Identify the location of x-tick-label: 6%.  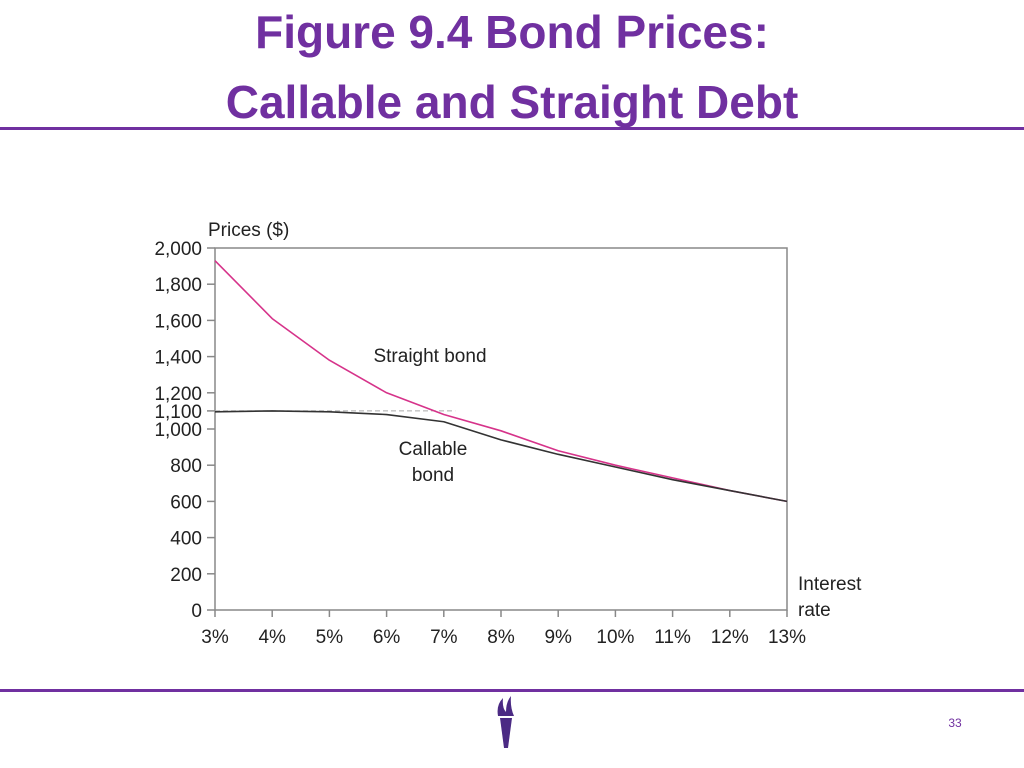
(387, 637).